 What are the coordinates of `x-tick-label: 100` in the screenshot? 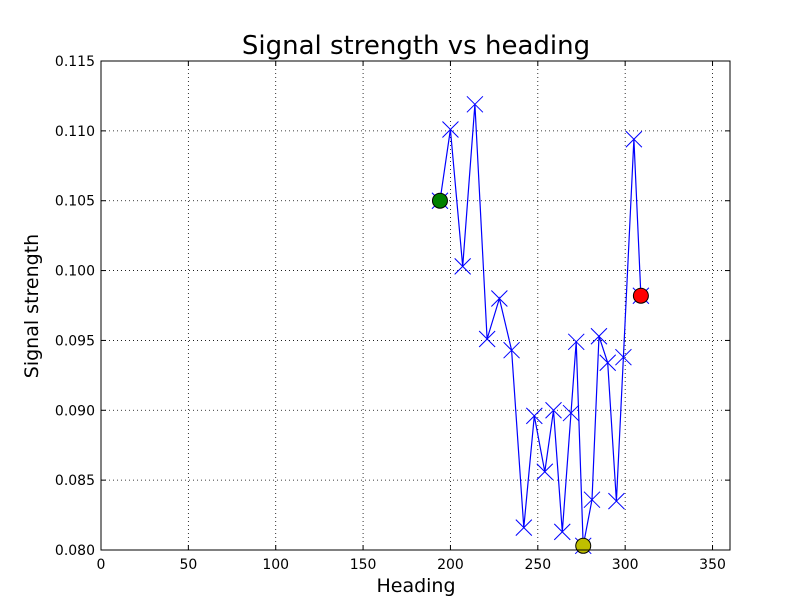 It's located at (275, 565).